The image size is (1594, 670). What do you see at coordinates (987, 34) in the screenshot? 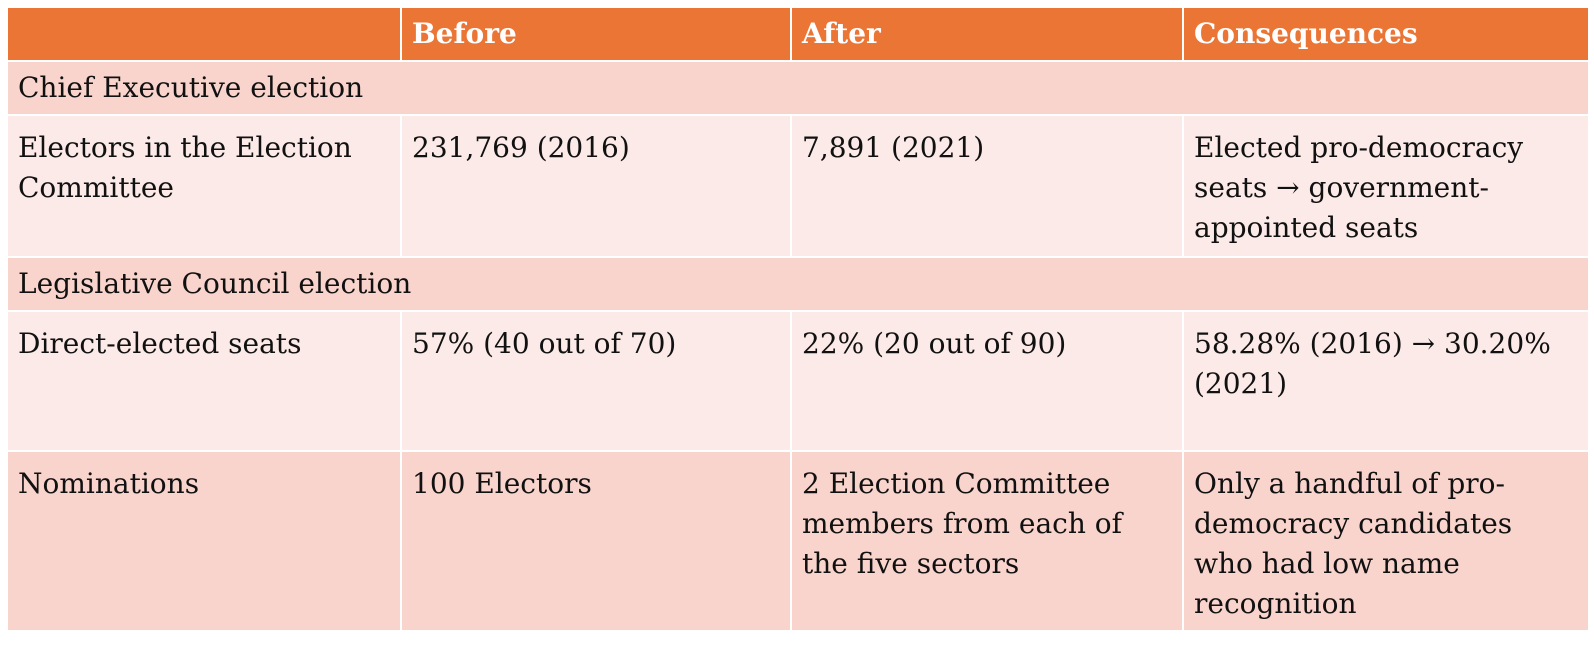
I see `header-cell-after: After` at bounding box center [987, 34].